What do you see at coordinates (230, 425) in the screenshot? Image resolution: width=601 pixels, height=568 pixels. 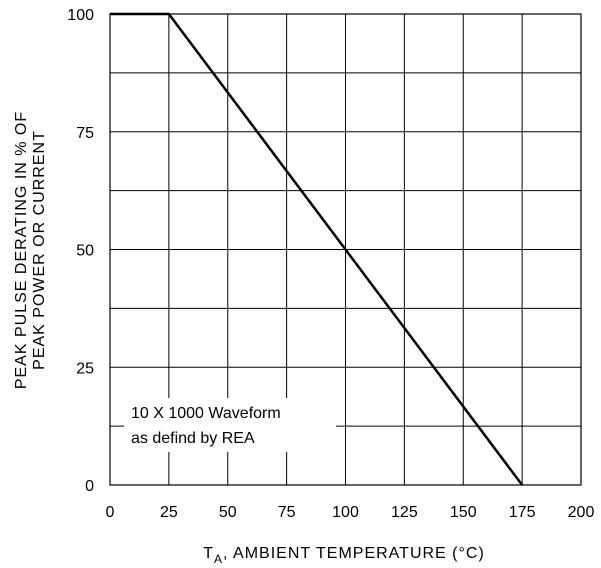 I see `annotation-background` at bounding box center [230, 425].